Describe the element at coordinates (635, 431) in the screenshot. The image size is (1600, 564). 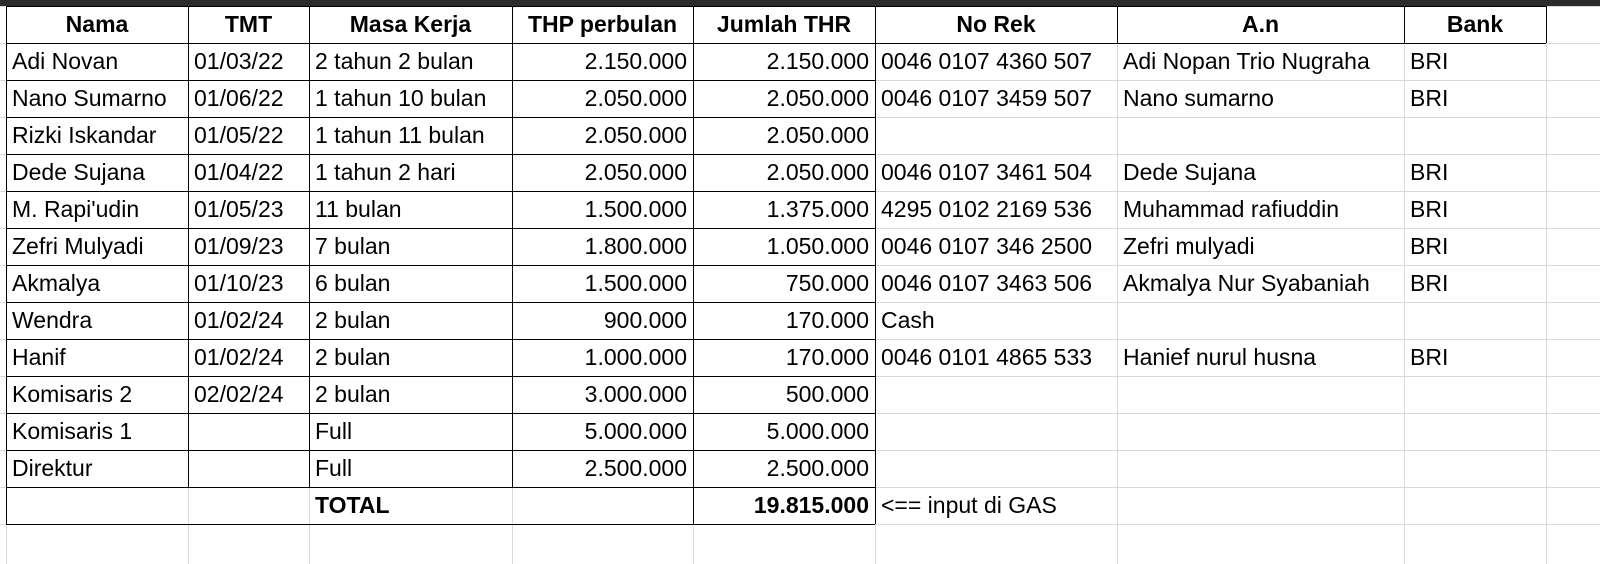
I see `cell-thp: 5.000.000` at that location.